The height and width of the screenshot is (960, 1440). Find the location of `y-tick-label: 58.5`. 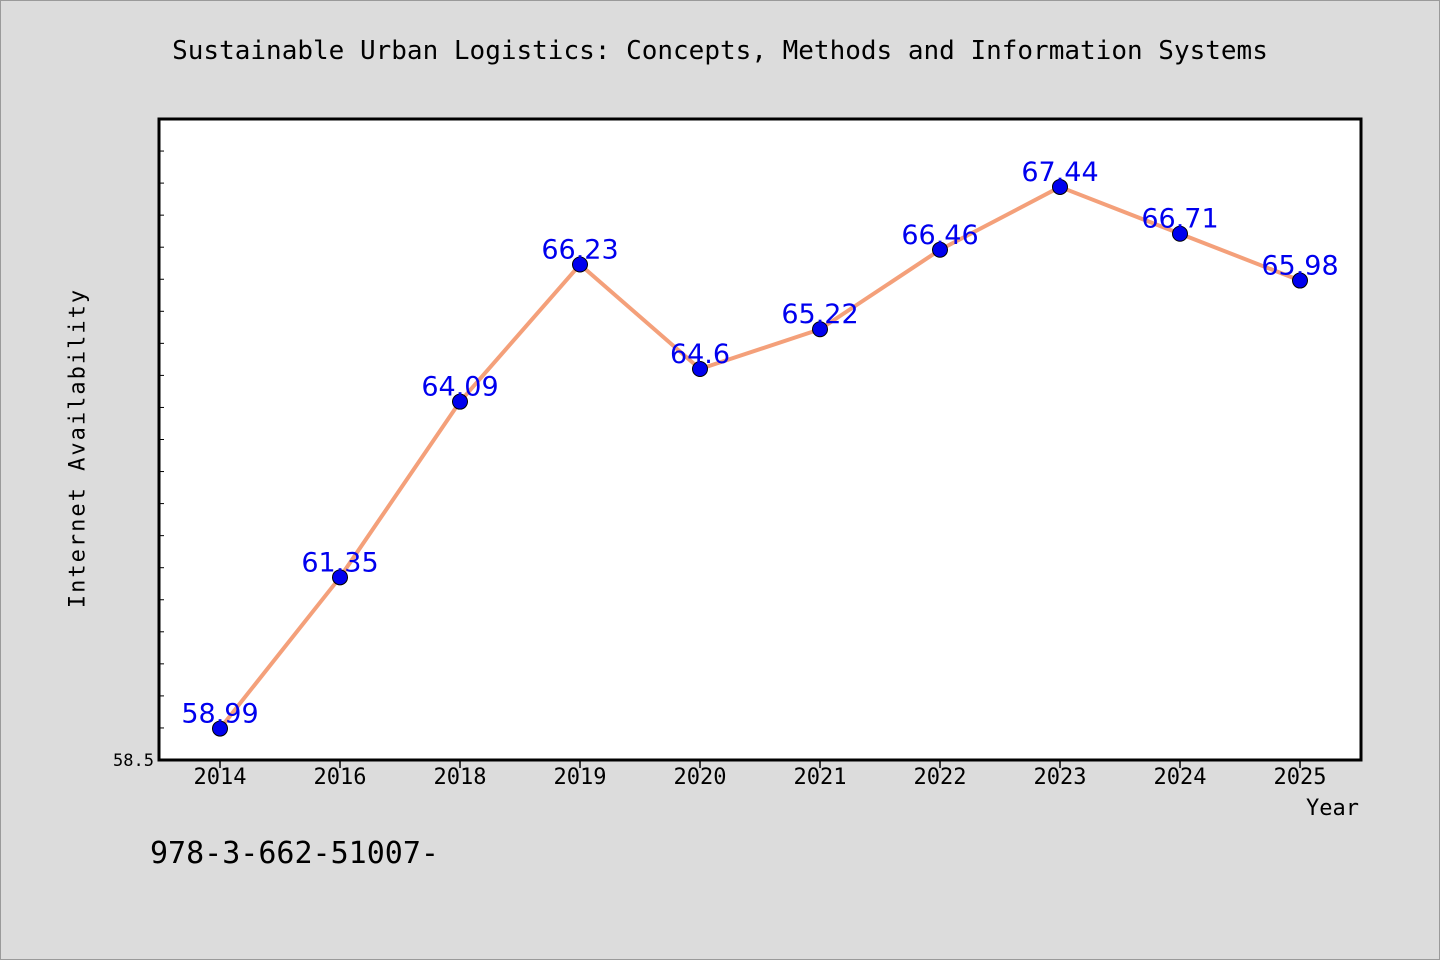

y-tick-label: 58.5 is located at coordinates (133, 761).